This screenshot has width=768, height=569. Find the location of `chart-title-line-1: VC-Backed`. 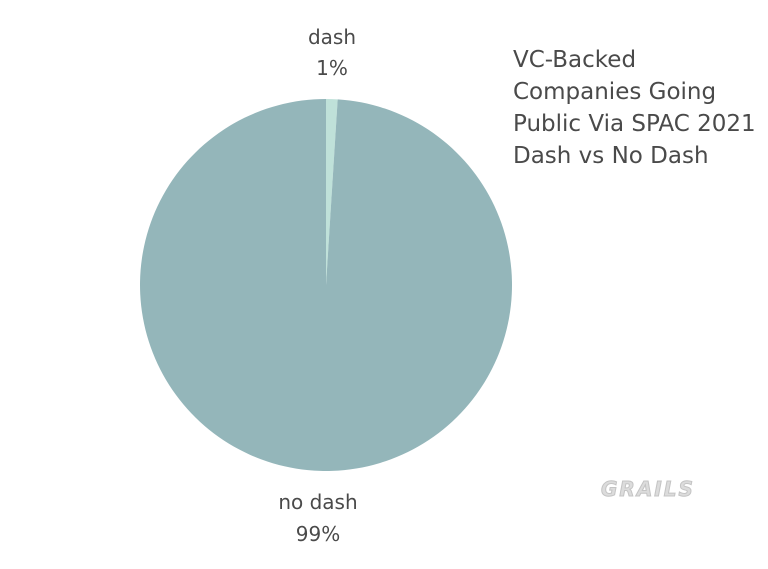

chart-title-line-1: VC-Backed is located at coordinates (575, 60).